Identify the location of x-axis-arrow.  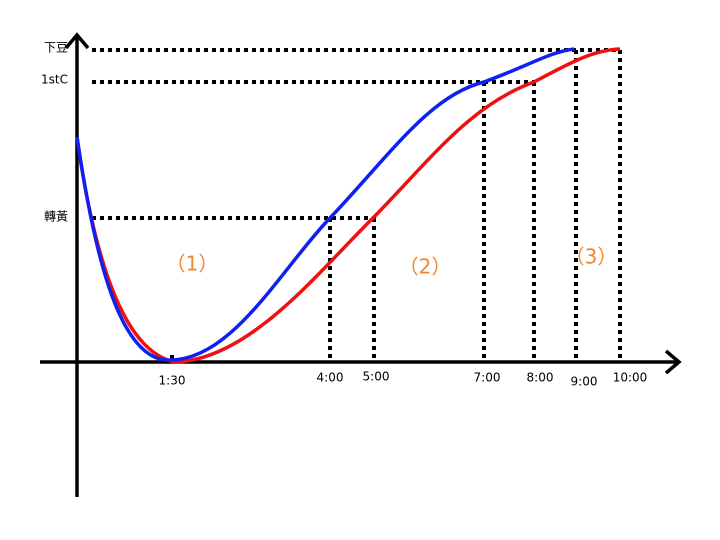
(673, 362).